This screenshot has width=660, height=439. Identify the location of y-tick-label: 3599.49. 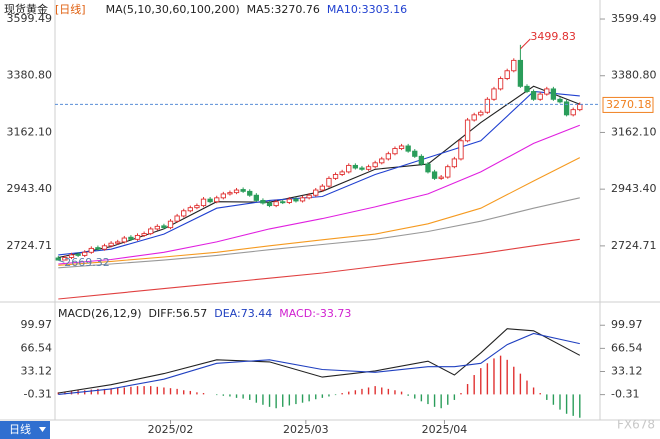
(30, 18).